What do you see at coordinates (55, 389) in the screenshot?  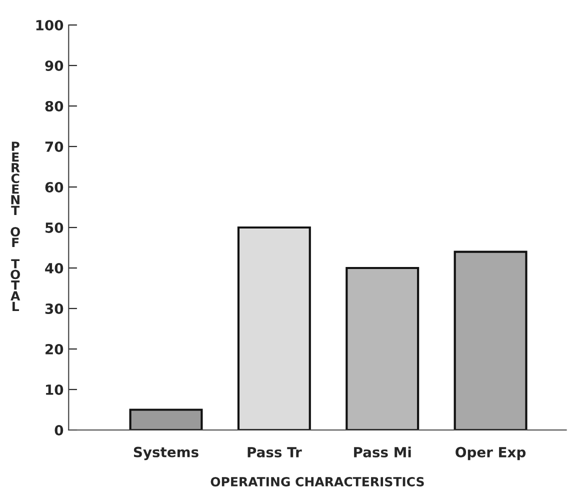 I see `y-tick-label: 10` at bounding box center [55, 389].